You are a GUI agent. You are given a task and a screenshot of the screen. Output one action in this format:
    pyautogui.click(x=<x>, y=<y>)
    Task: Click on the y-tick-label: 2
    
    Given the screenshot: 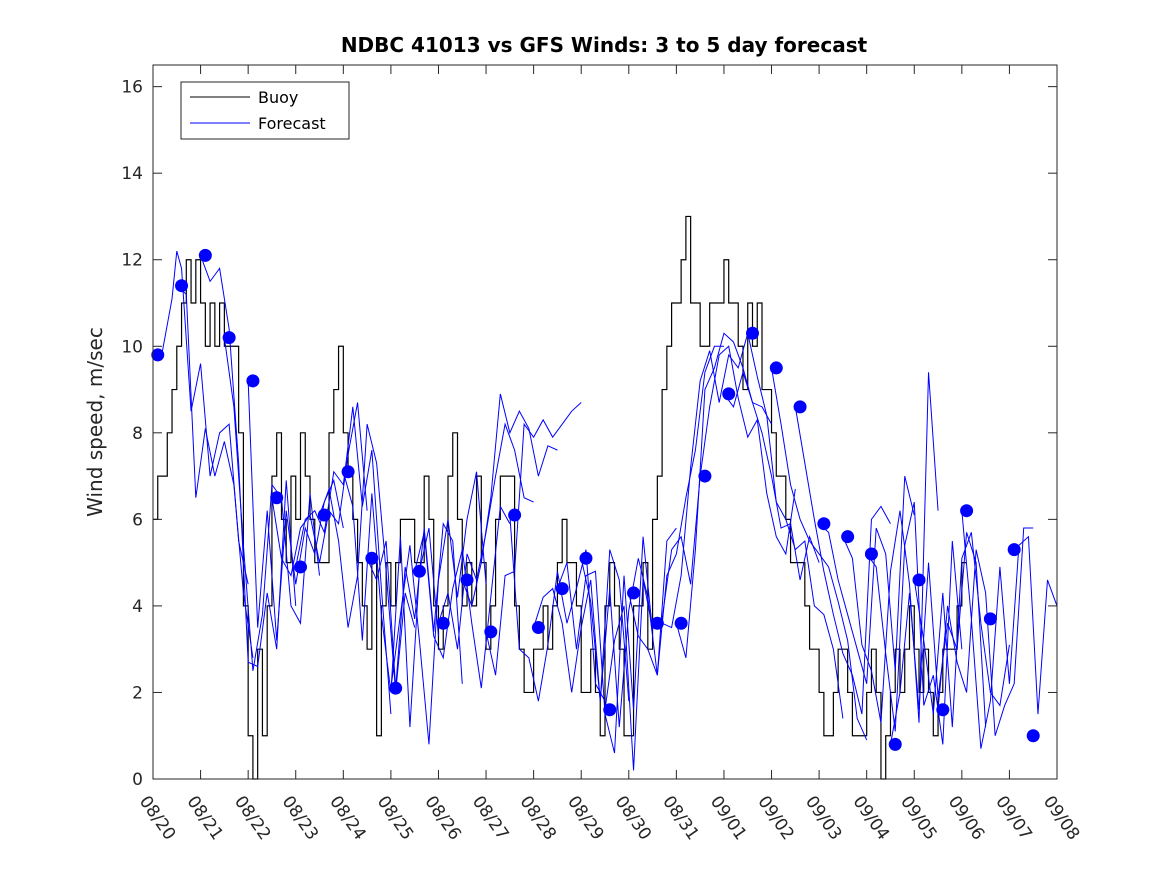 What is the action you would take?
    pyautogui.click(x=137, y=693)
    